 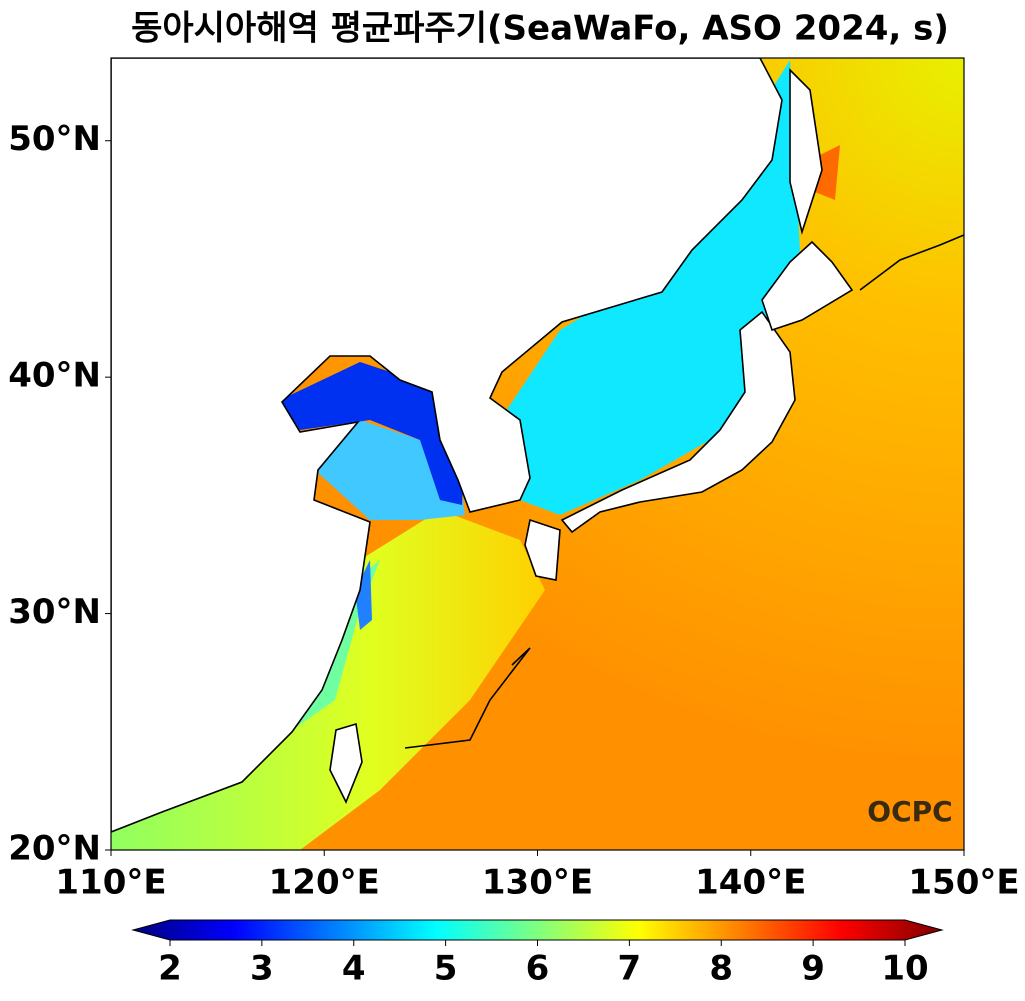 I want to click on colorbar-tick-label: 10, so click(x=904, y=969).